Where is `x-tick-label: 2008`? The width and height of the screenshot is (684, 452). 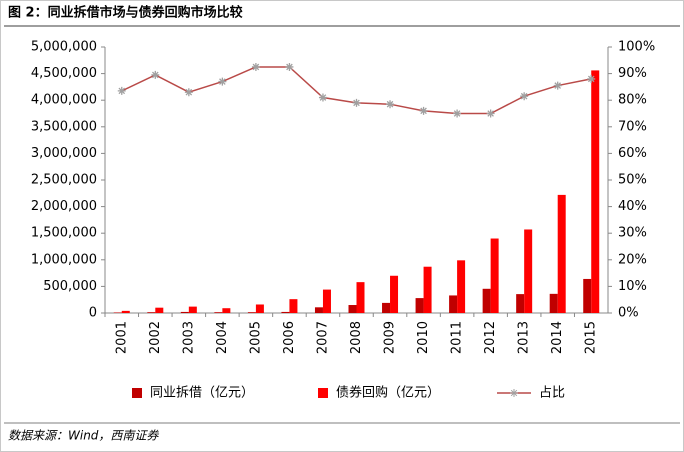 x-tick-label: 2008 is located at coordinates (356, 337).